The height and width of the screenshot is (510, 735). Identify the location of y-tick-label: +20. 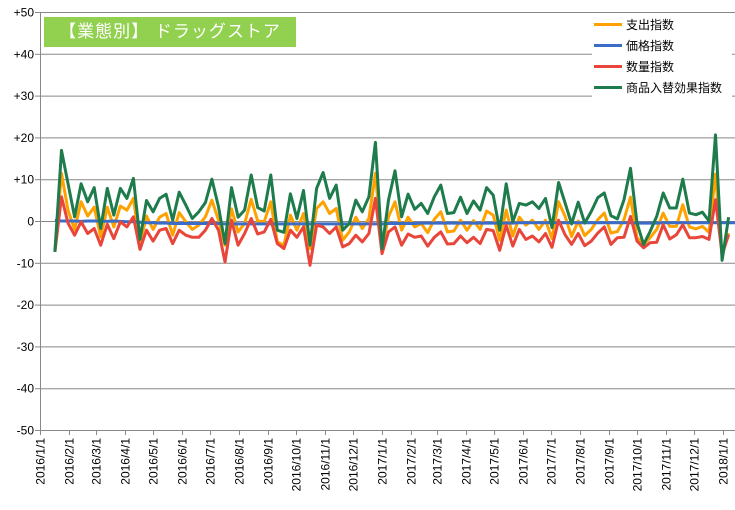
(24, 138).